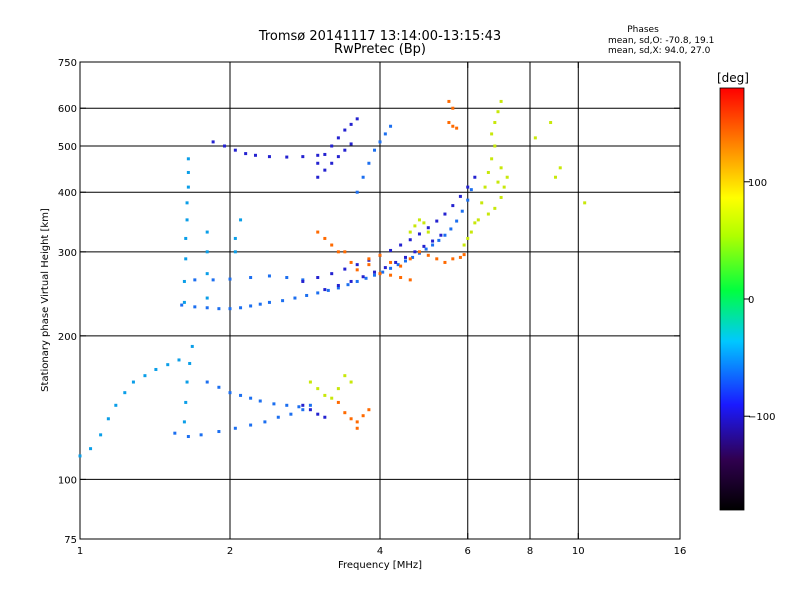 The image size is (800, 600). What do you see at coordinates (643, 30) in the screenshot?
I see `phase-stats-title: Phases` at bounding box center [643, 30].